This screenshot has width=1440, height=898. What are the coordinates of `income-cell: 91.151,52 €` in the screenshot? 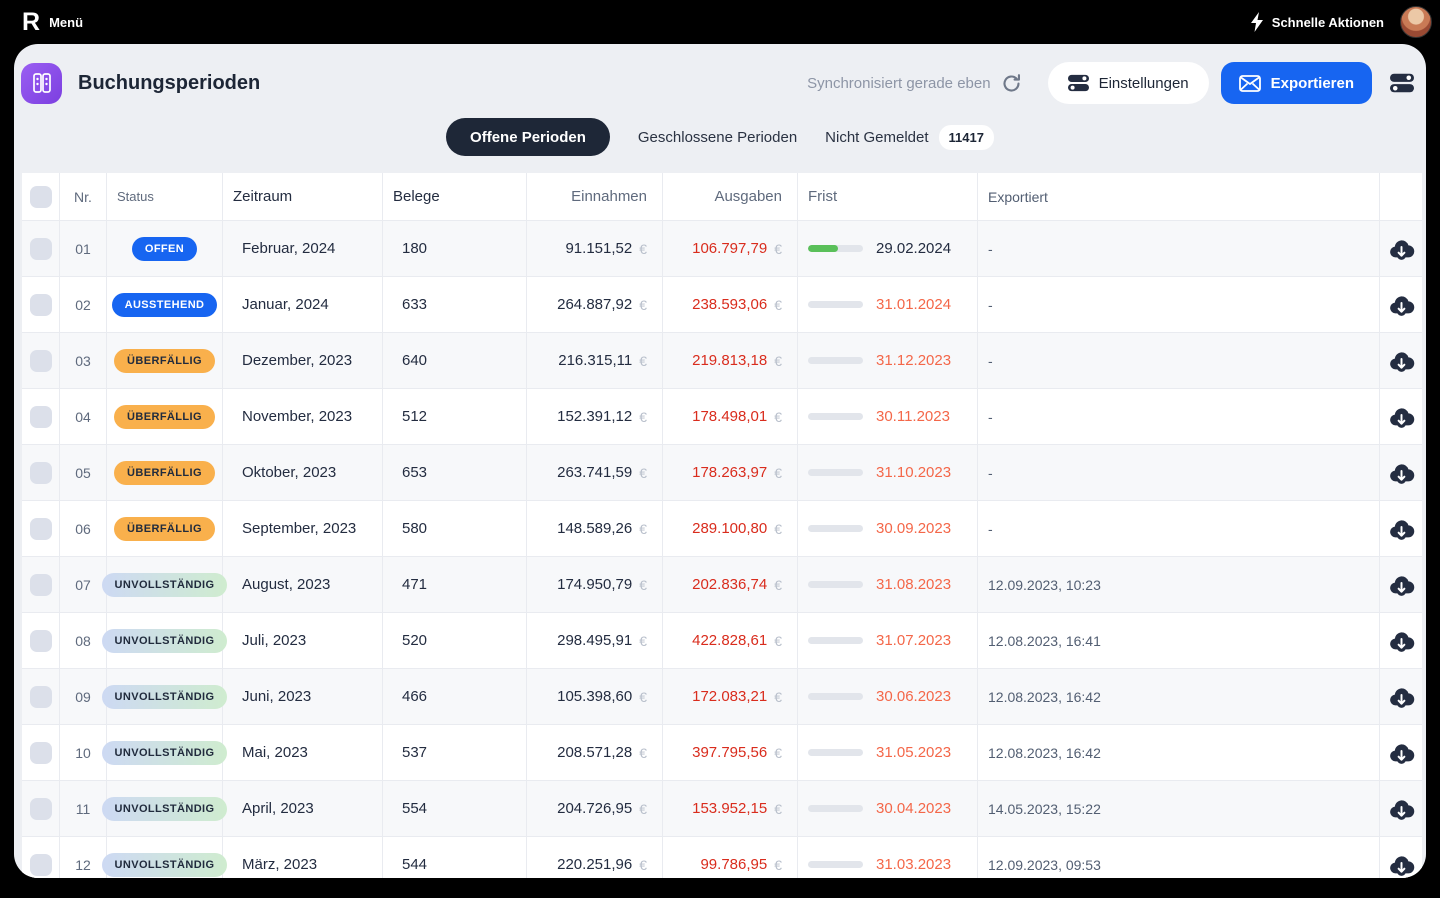 It's located at (595, 249).